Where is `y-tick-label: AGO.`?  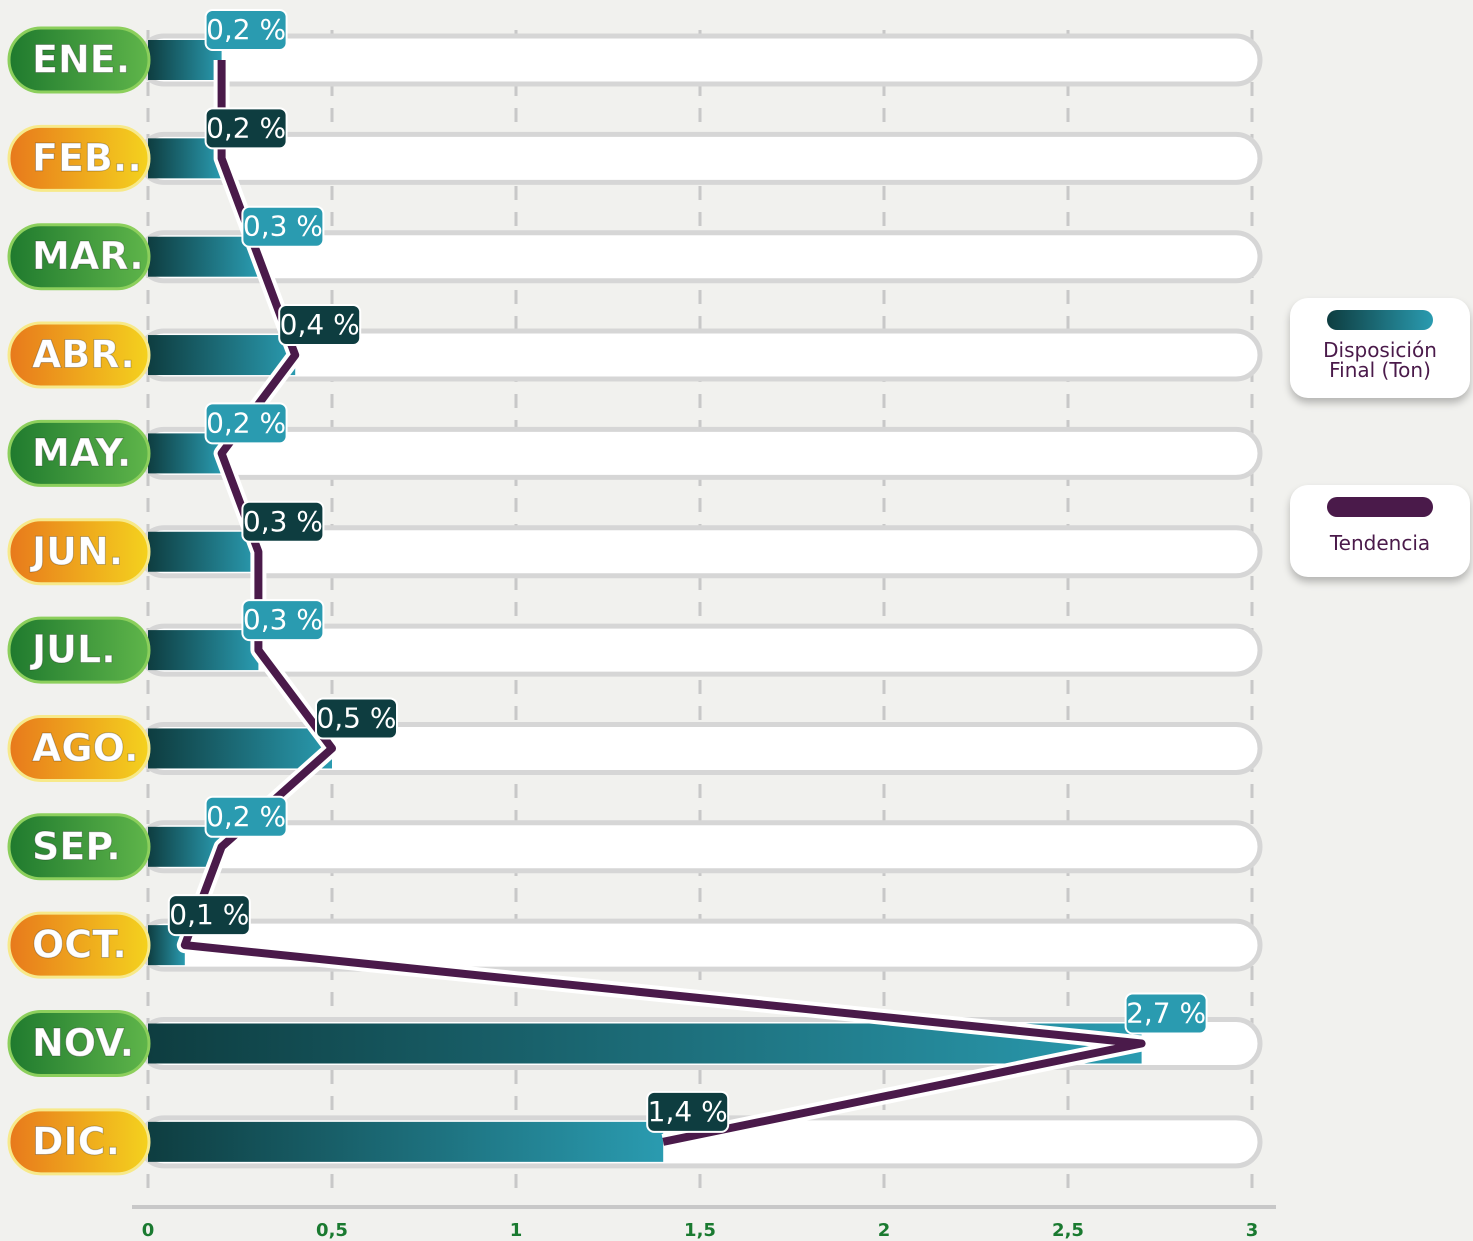
y-tick-label: AGO. is located at coordinates (85, 748).